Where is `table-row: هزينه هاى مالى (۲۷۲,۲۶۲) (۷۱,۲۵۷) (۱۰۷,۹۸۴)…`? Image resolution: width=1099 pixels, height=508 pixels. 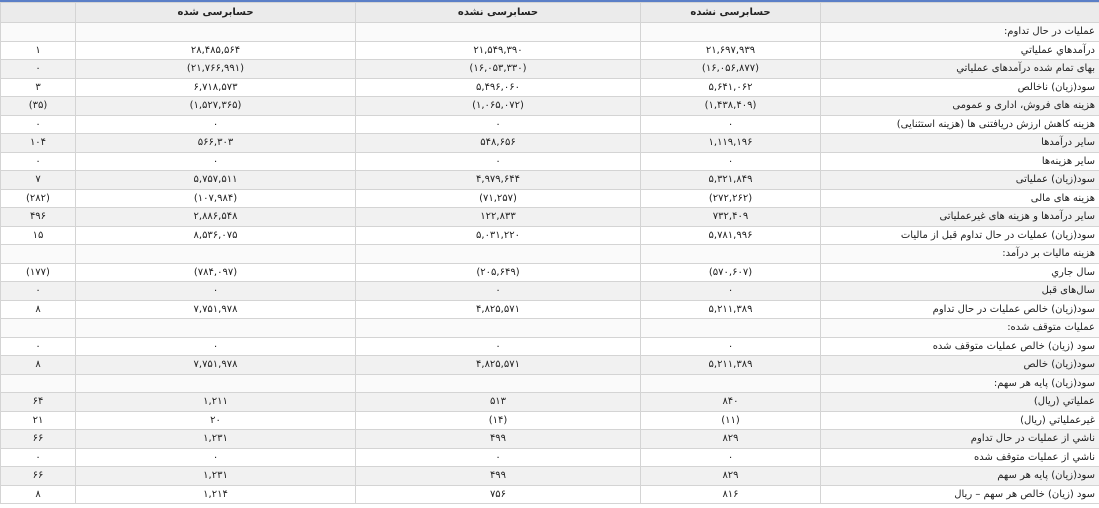
table-row: هزينه هاى مالى (۲۷۲,۲۶۲) (۷۱,۲۵۷) (۱۰۷,۹۸۴)… is located at coordinates (549, 198).